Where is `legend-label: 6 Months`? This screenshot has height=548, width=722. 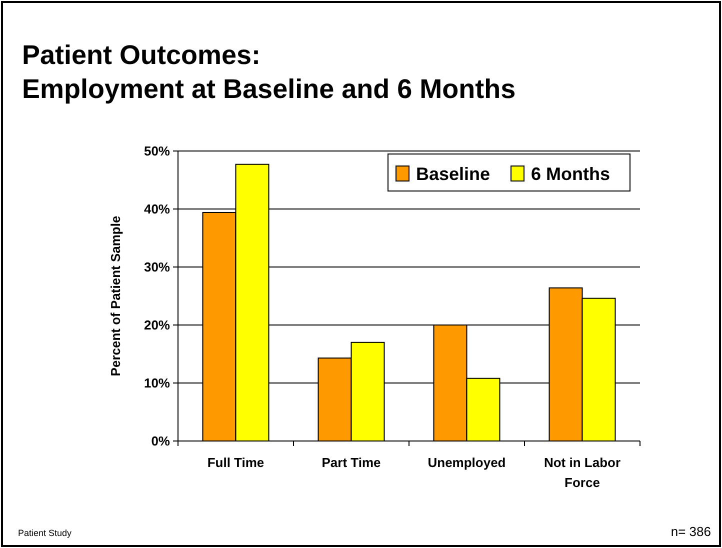
legend-label: 6 Months is located at coordinates (570, 174).